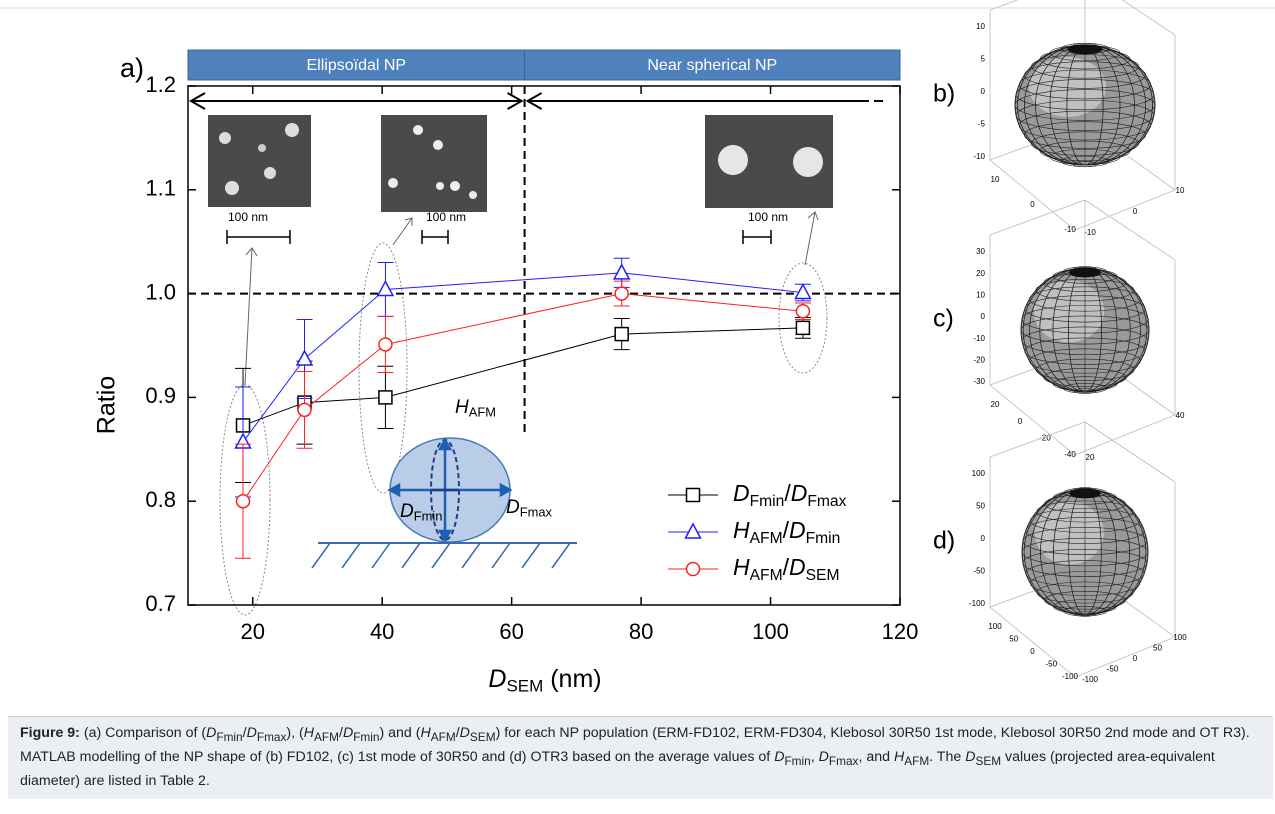  Describe the element at coordinates (979, 381) in the screenshot. I see `sphere-tick: -30` at that location.